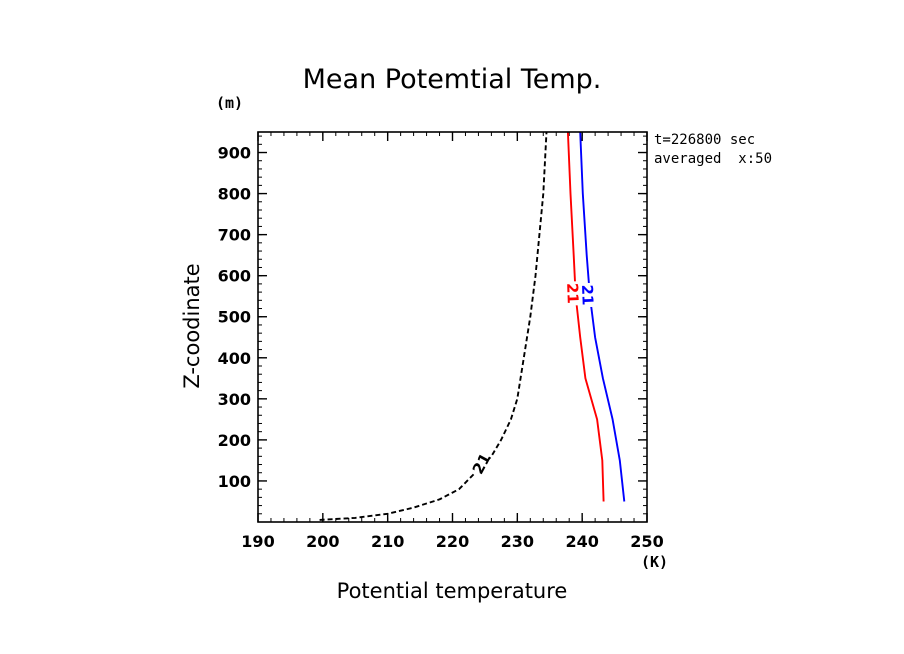  What do you see at coordinates (257, 541) in the screenshot?
I see `x-tick-label: 190` at bounding box center [257, 541].